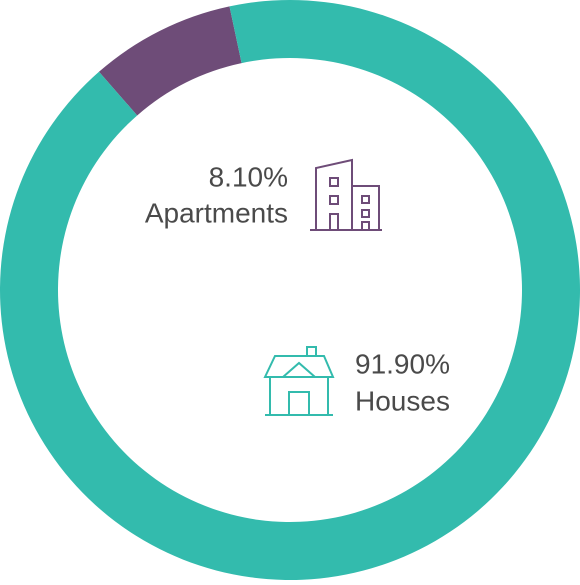 The height and width of the screenshot is (585, 580). Describe the element at coordinates (299, 381) in the screenshot. I see `house-icon` at that location.